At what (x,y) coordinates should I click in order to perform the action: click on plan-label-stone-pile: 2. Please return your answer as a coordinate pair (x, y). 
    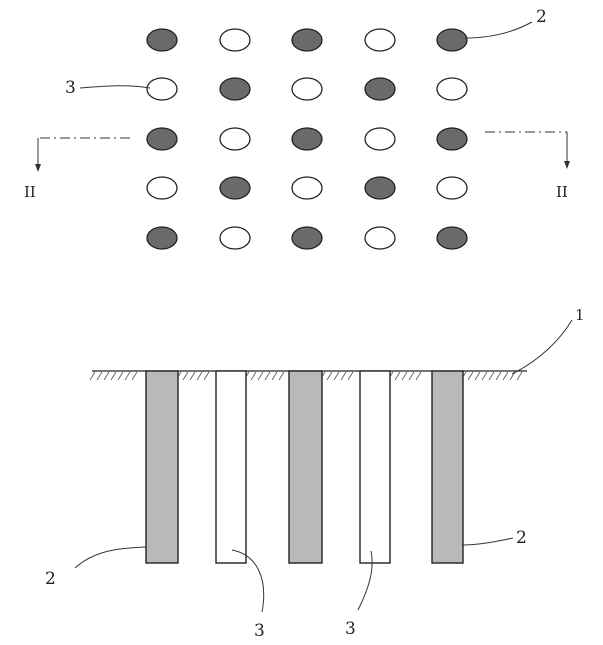
    Looking at the image, I should click on (541, 17).